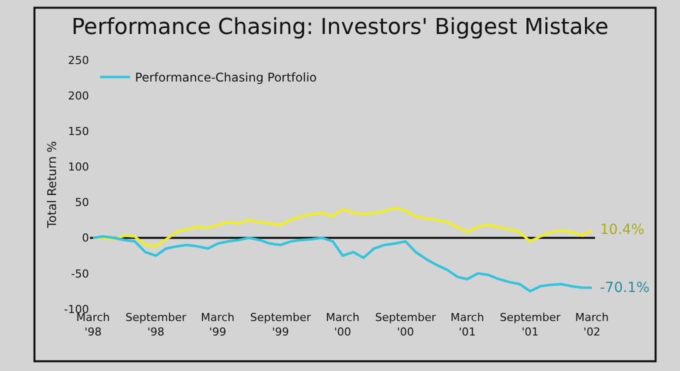  What do you see at coordinates (85, 238) in the screenshot?
I see `y-tick-label: 0` at bounding box center [85, 238].